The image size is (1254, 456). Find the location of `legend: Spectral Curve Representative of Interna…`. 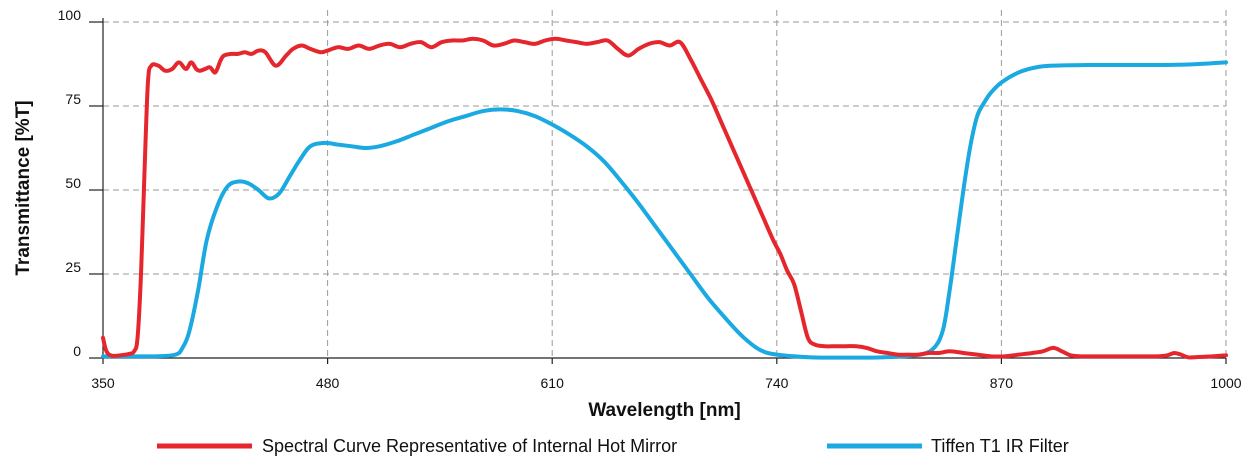

legend: Spectral Curve Representative of Interna… is located at coordinates (613, 446).